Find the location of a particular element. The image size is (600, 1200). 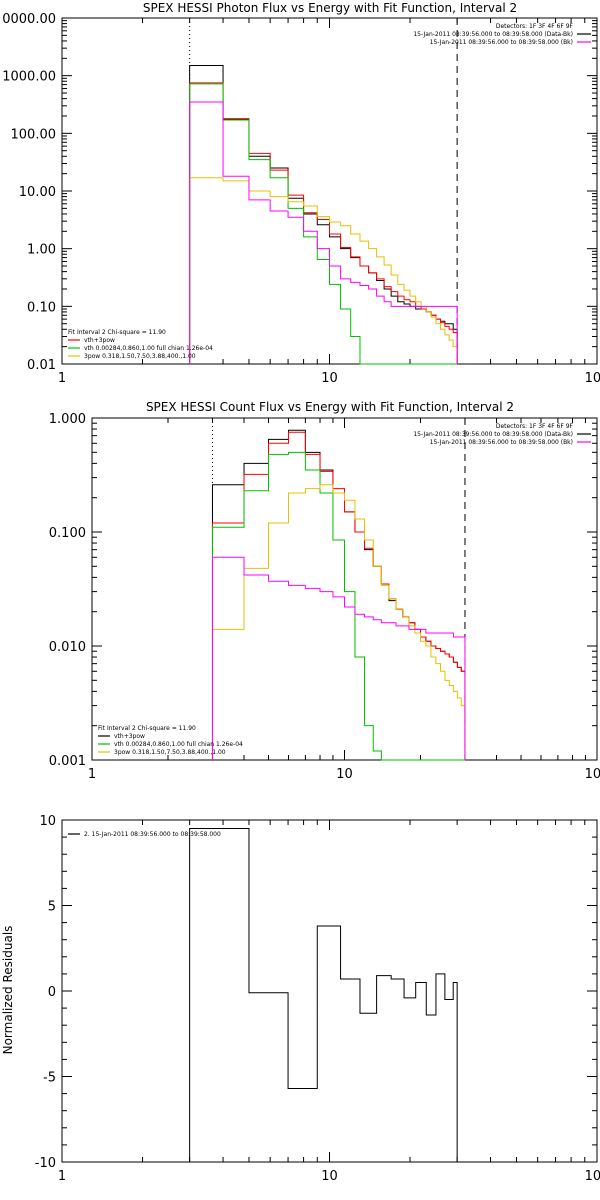

y-tick-label: 0000.00 is located at coordinates (29, 19).